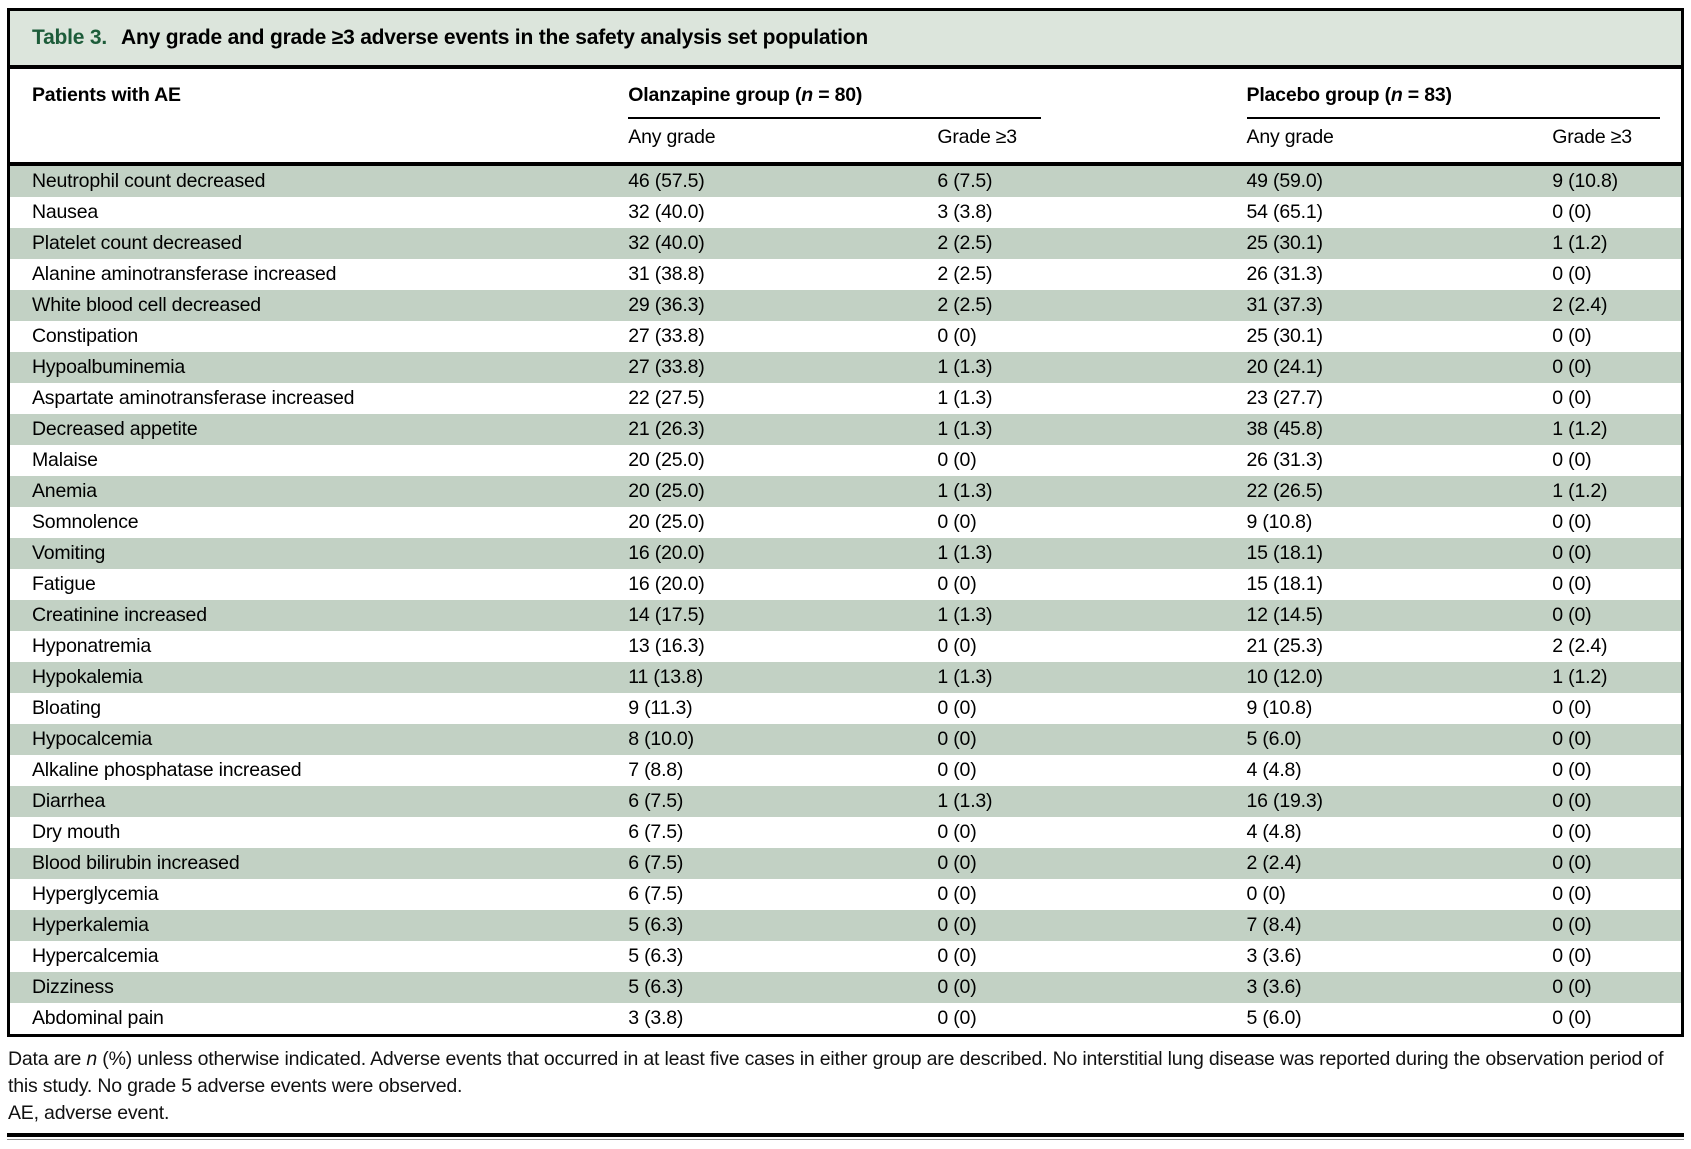 The image size is (1691, 1149). What do you see at coordinates (1279, 708) in the screenshot?
I see `ae-value-cell: 9 (10.8)` at bounding box center [1279, 708].